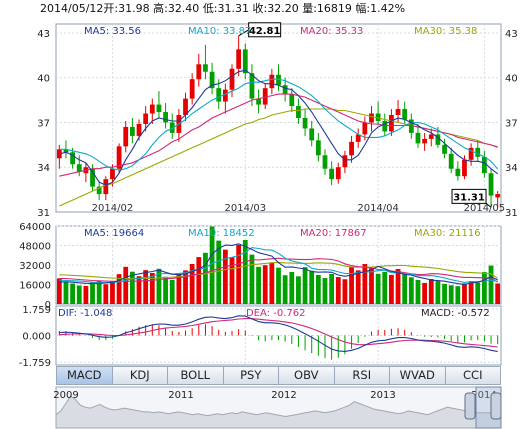 The height and width of the screenshot is (429, 522). Describe the element at coordinates (485, 208) in the screenshot. I see `date-tick-label: 2014/05` at that location.